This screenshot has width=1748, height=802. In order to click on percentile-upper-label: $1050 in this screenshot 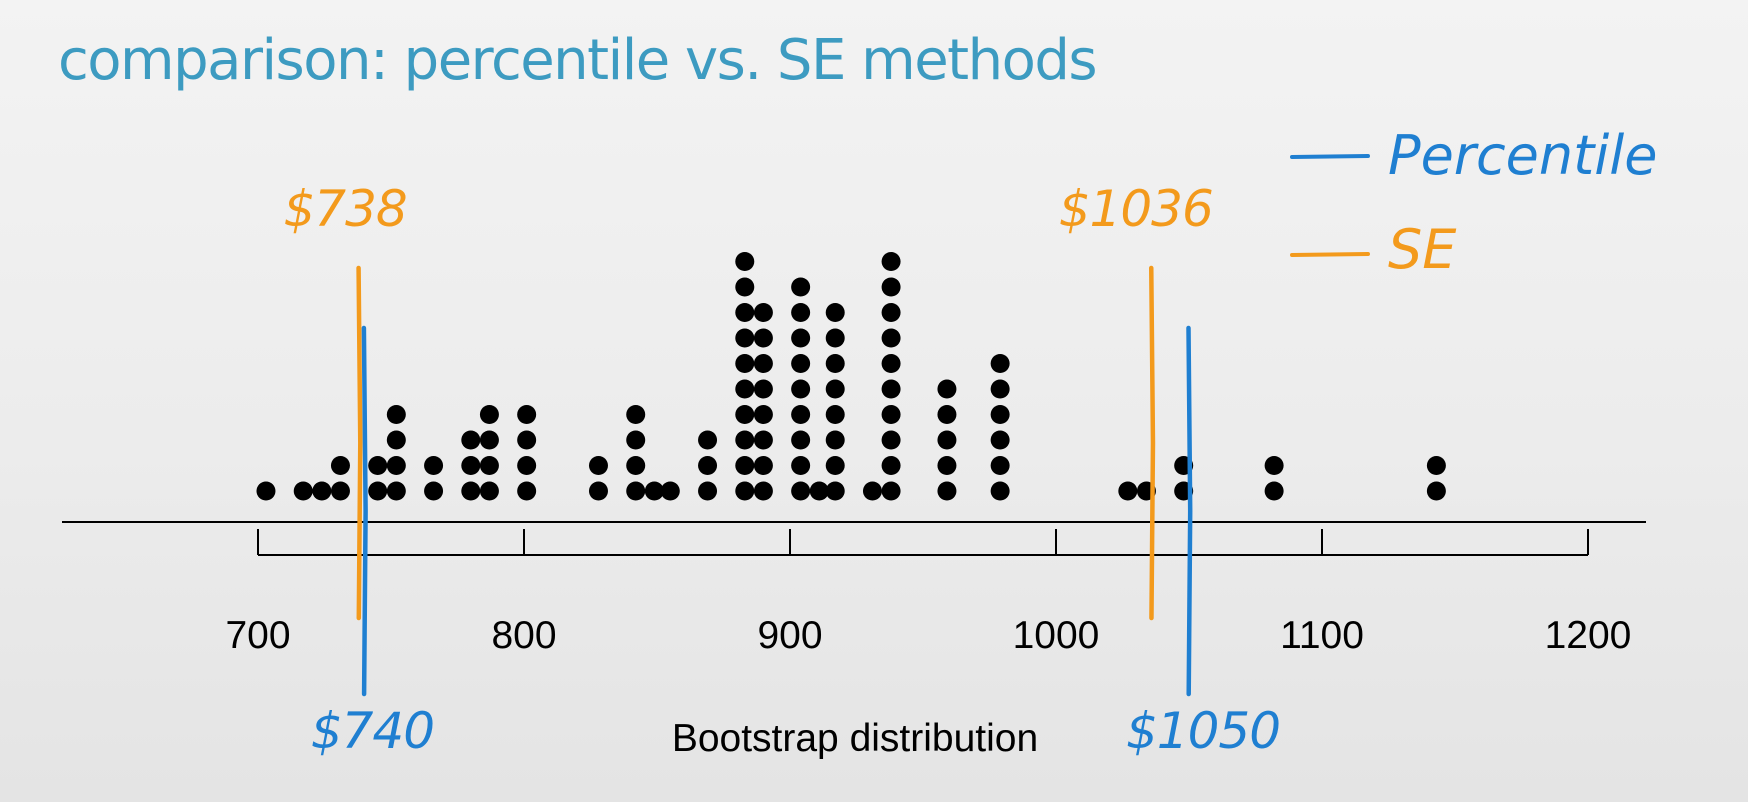, I will do `click(1203, 731)`.